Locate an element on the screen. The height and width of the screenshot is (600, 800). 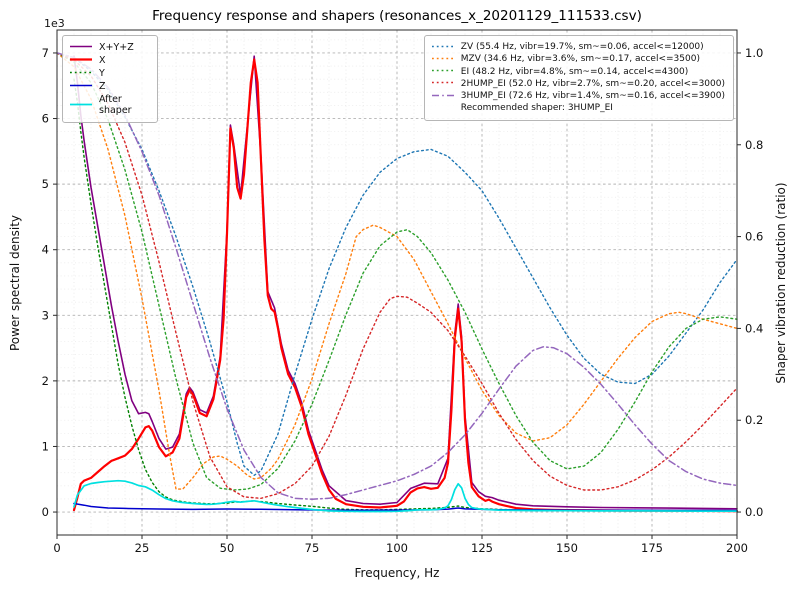
legend-entry-y: Y is located at coordinates (109, 74).